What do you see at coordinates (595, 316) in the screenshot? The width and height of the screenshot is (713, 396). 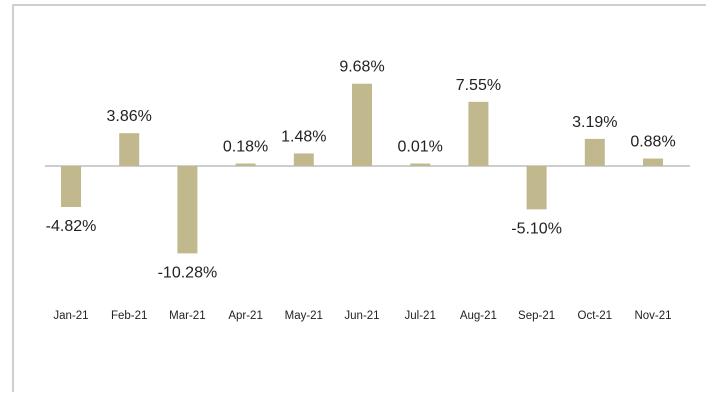 I see `tick-label-oct-21: Oct-21` at bounding box center [595, 316].